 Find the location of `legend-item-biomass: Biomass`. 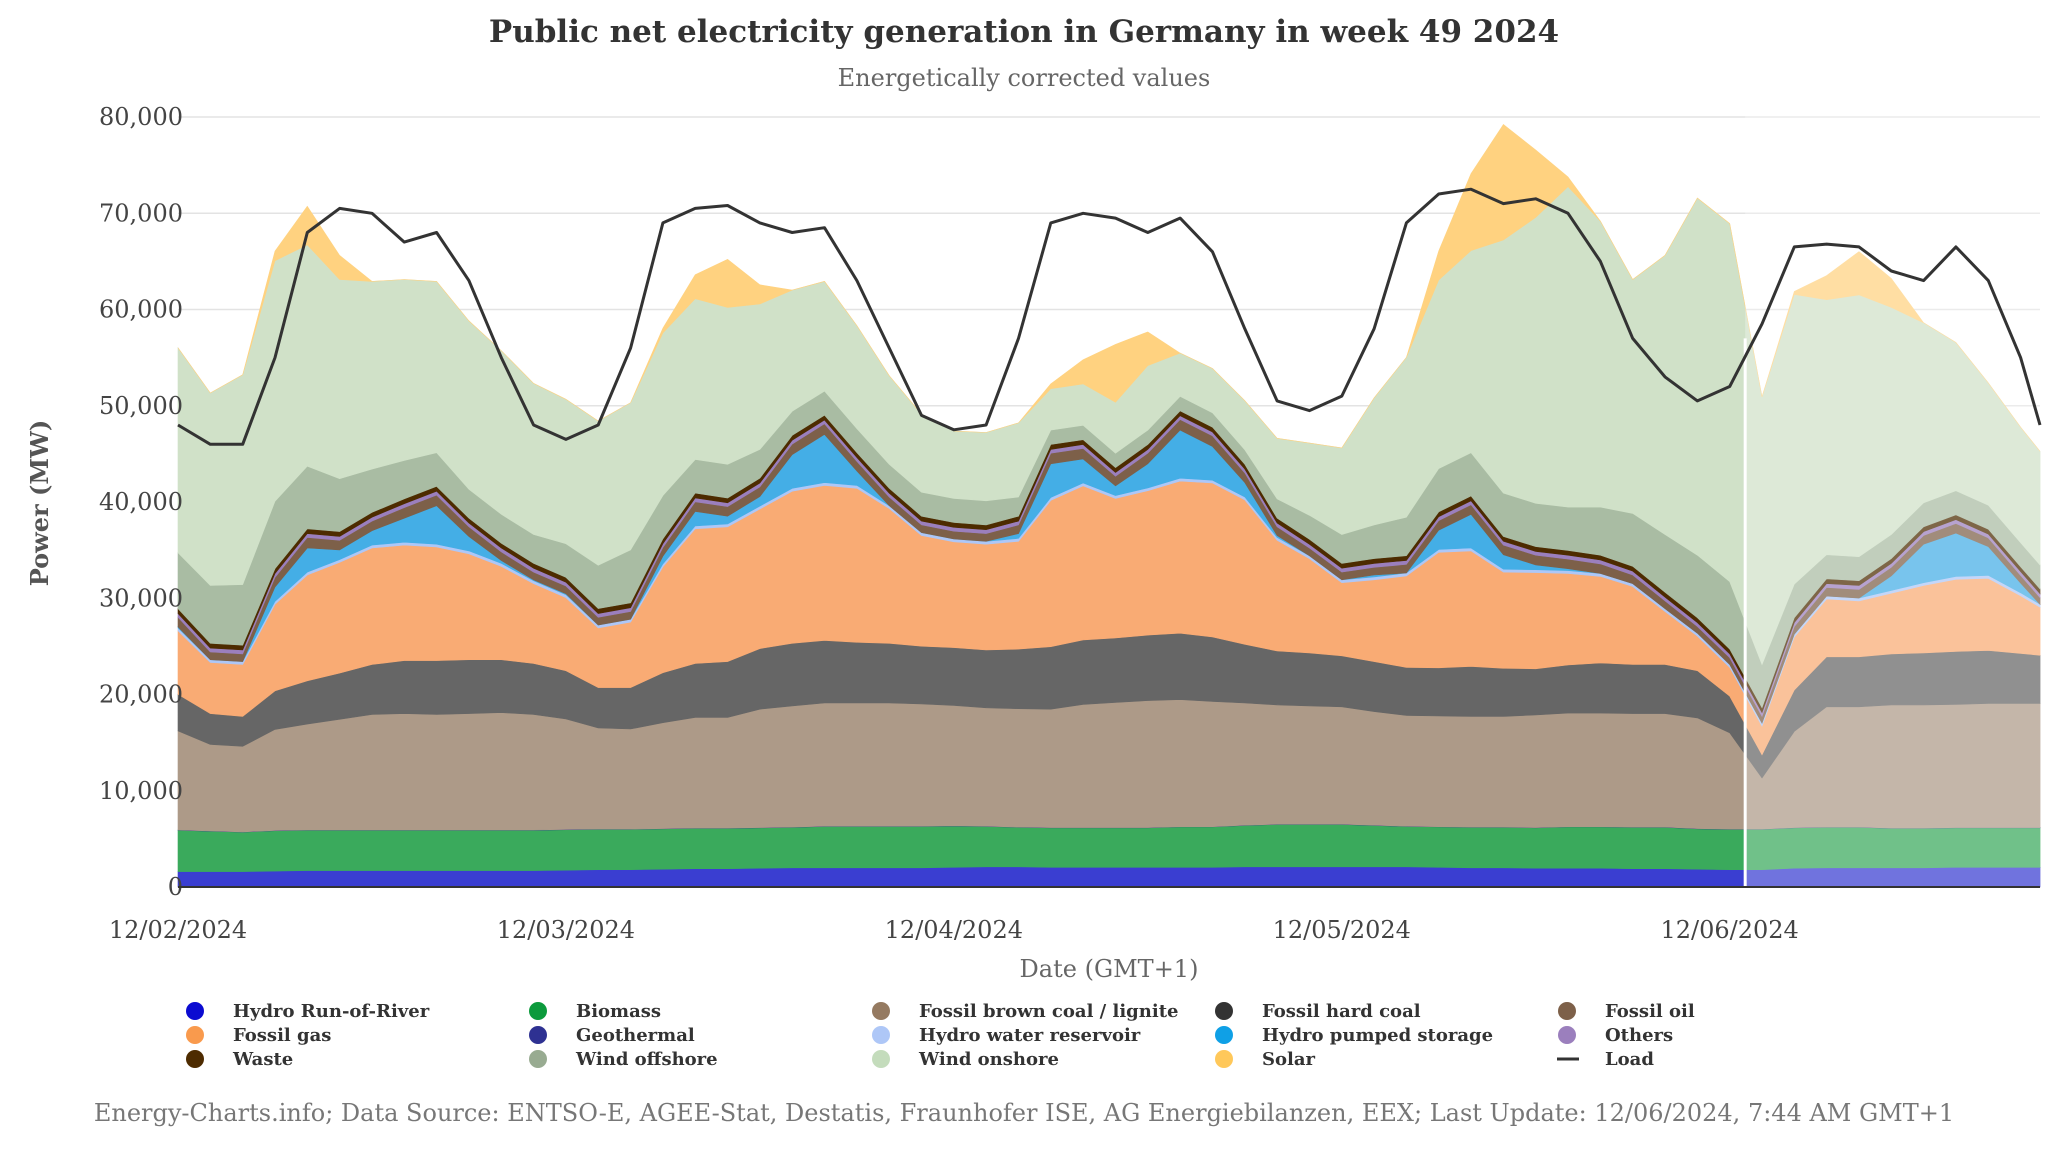

legend-item-biomass: Biomass is located at coordinates (595, 1011).